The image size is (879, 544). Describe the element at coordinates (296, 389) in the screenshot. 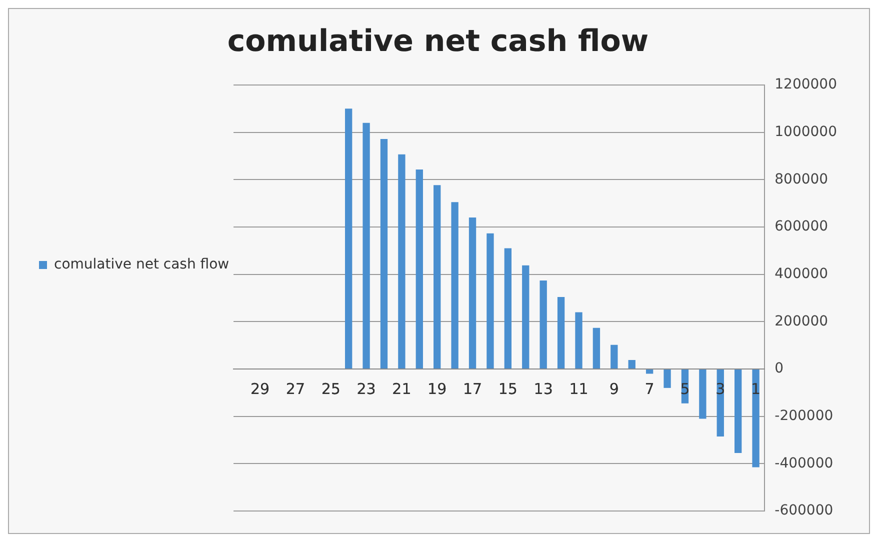

I see `x-tick-label: 27` at that location.